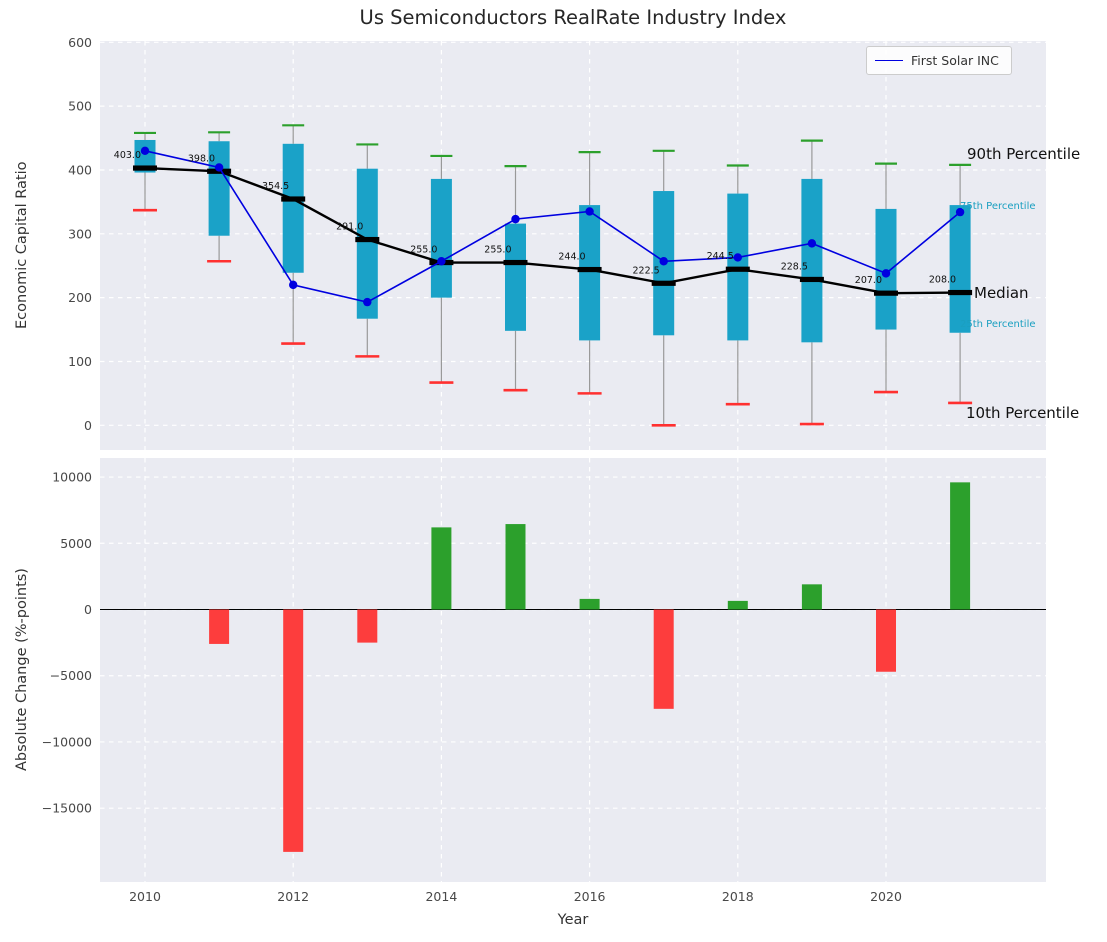  I want to click on svg-text: 244.0, so click(571, 257).